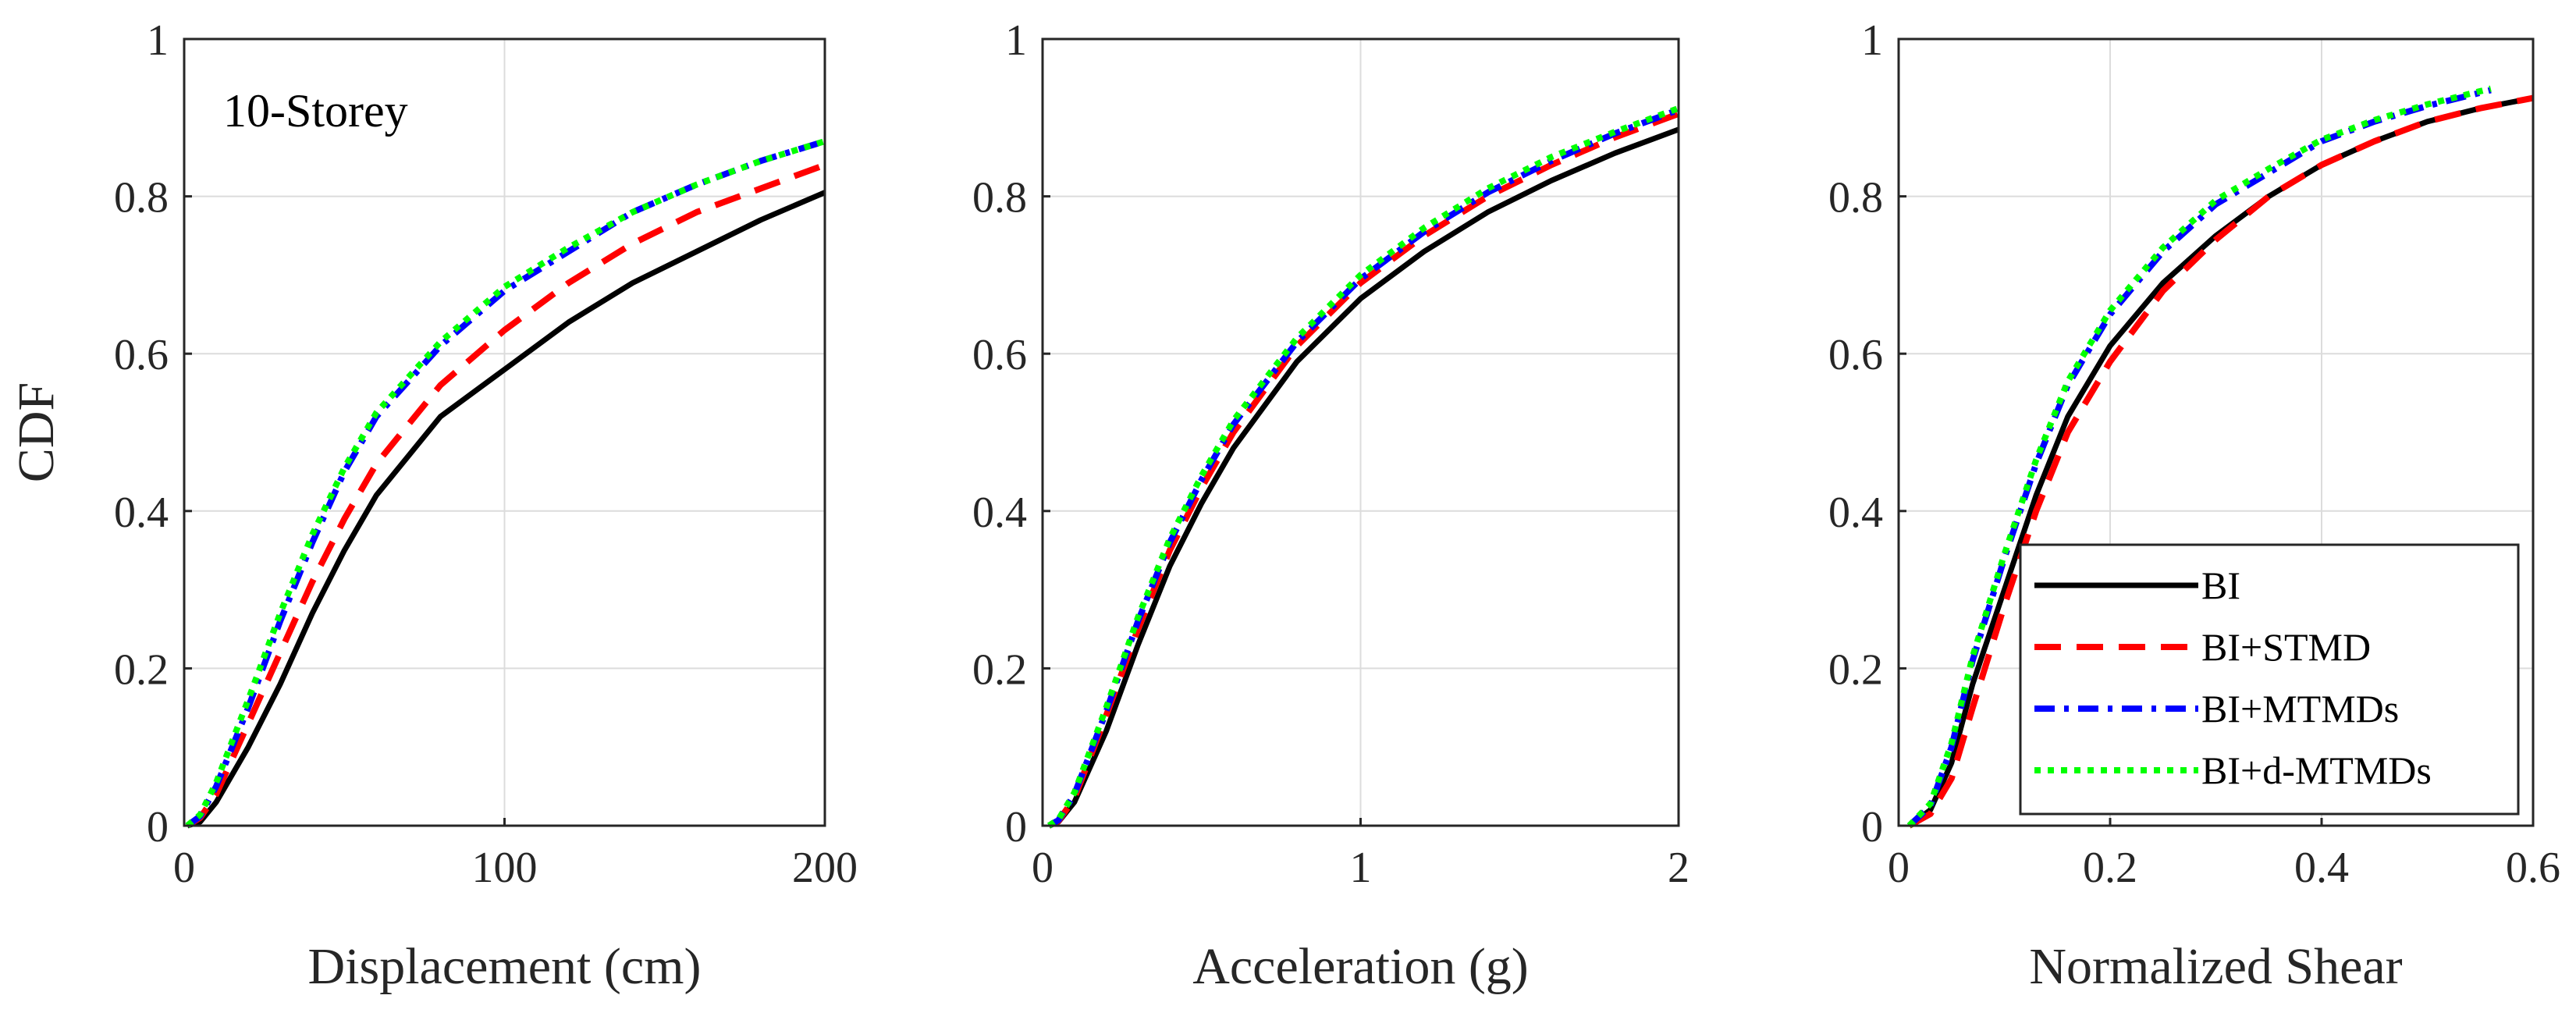 Image resolution: width=2576 pixels, height=1013 pixels. Describe the element at coordinates (505, 868) in the screenshot. I see `x-tick-label: 100` at that location.